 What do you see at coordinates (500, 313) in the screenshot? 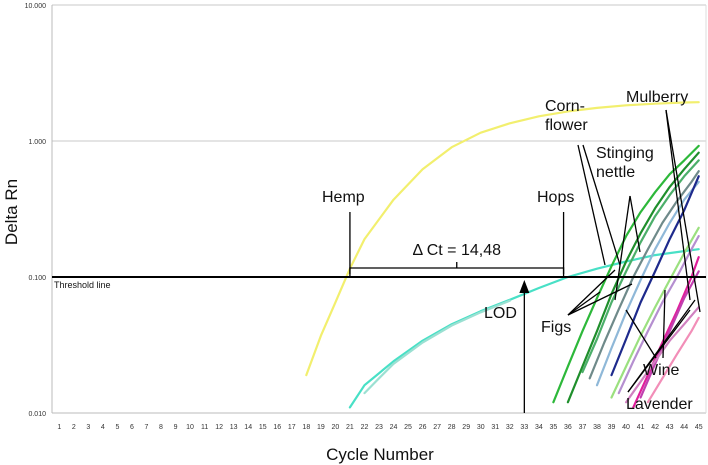
I see `lod-label: LOD` at bounding box center [500, 313].